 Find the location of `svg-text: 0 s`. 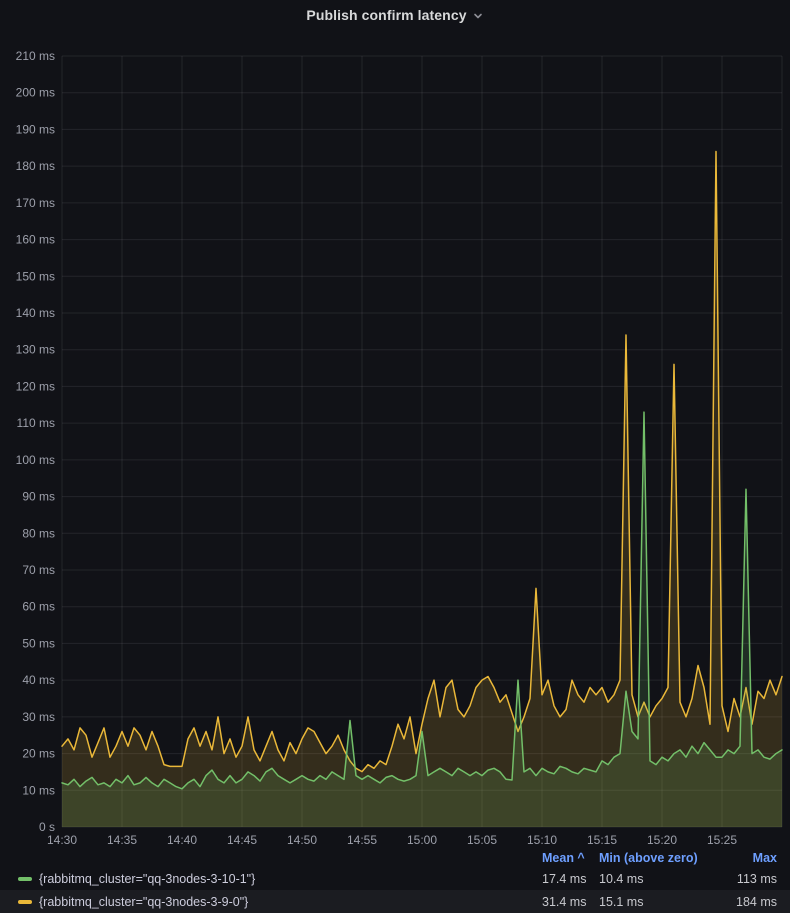

svg-text: 0 s is located at coordinates (47, 827).